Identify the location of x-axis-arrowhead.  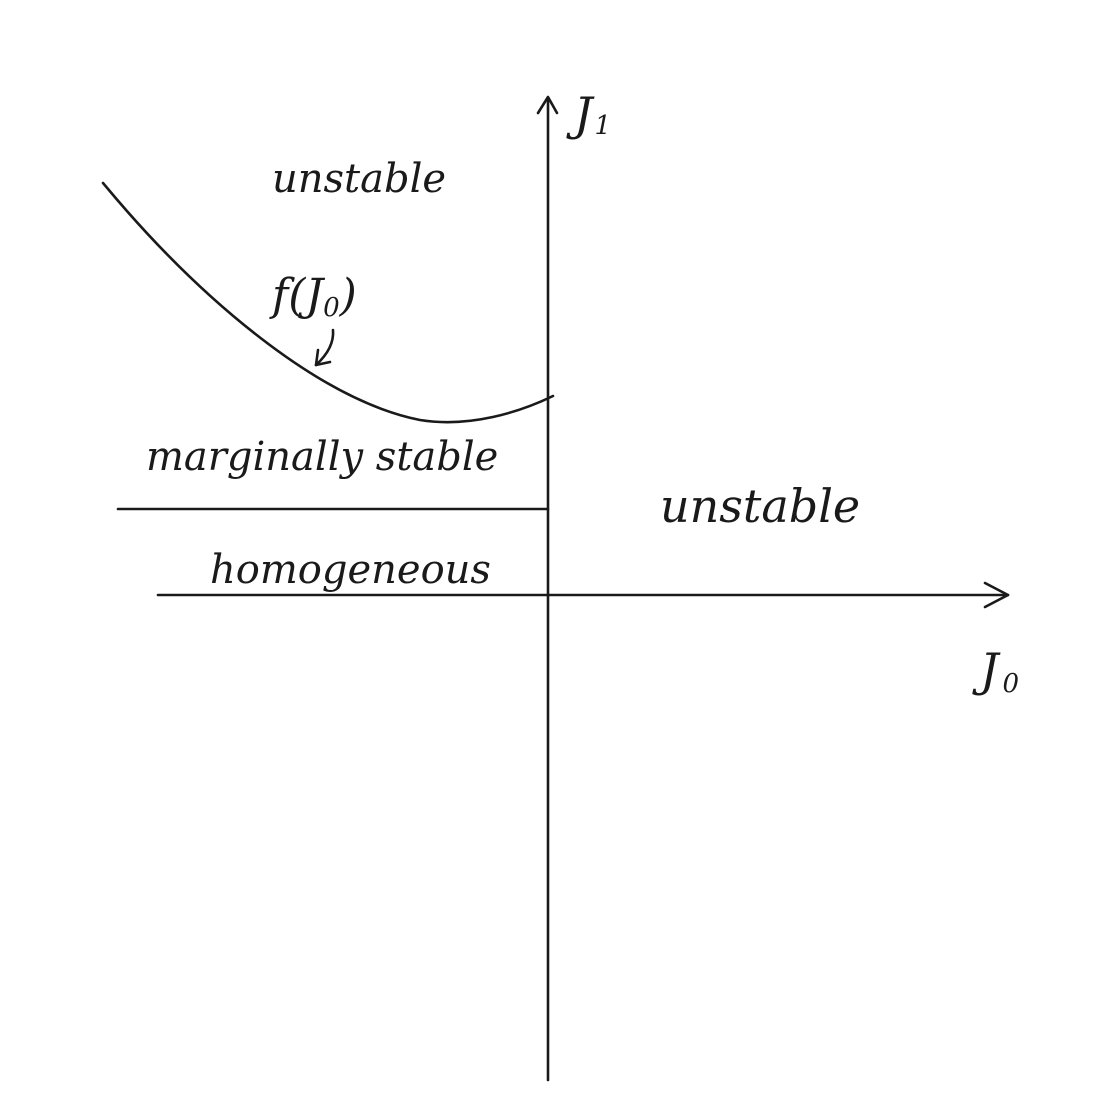
(996, 595).